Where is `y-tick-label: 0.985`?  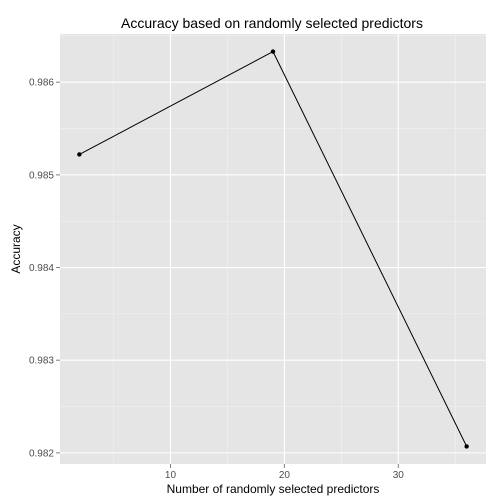 y-tick-label: 0.985 is located at coordinates (41, 175).